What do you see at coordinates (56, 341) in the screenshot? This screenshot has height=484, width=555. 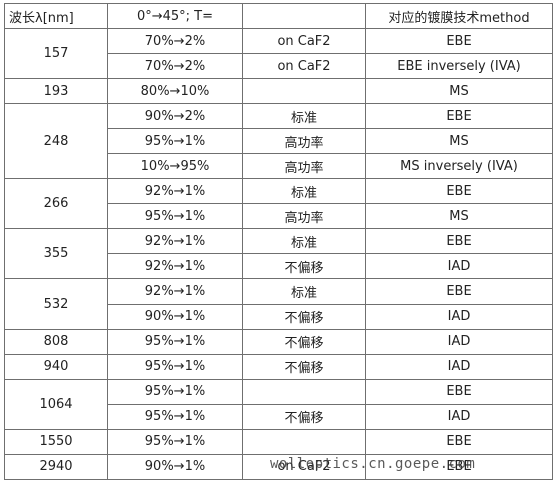 I see `wavelength-cell: 808` at bounding box center [56, 341].